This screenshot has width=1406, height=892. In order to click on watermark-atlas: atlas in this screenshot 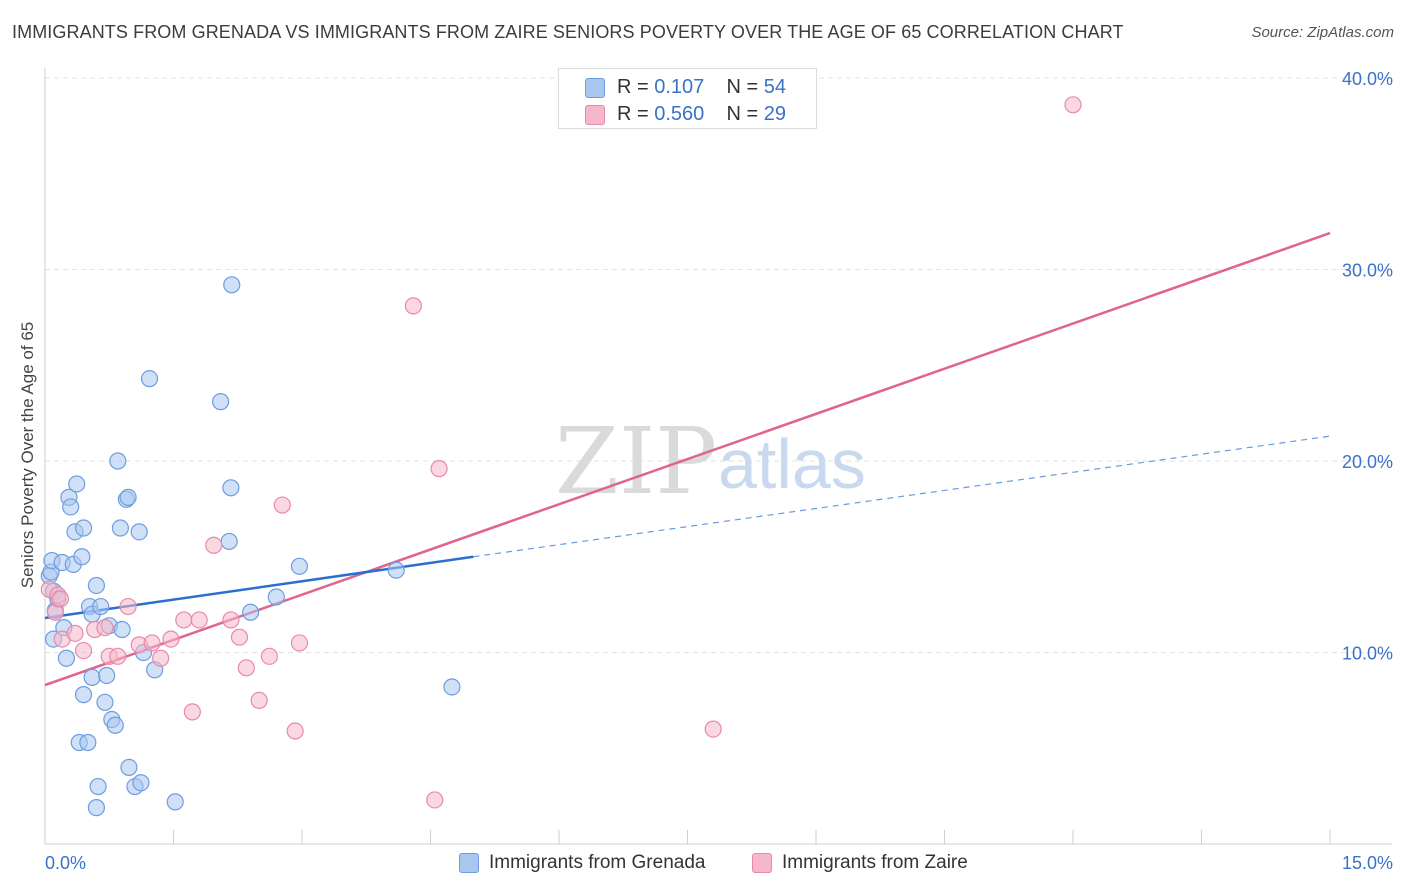, I will do `click(792, 464)`.